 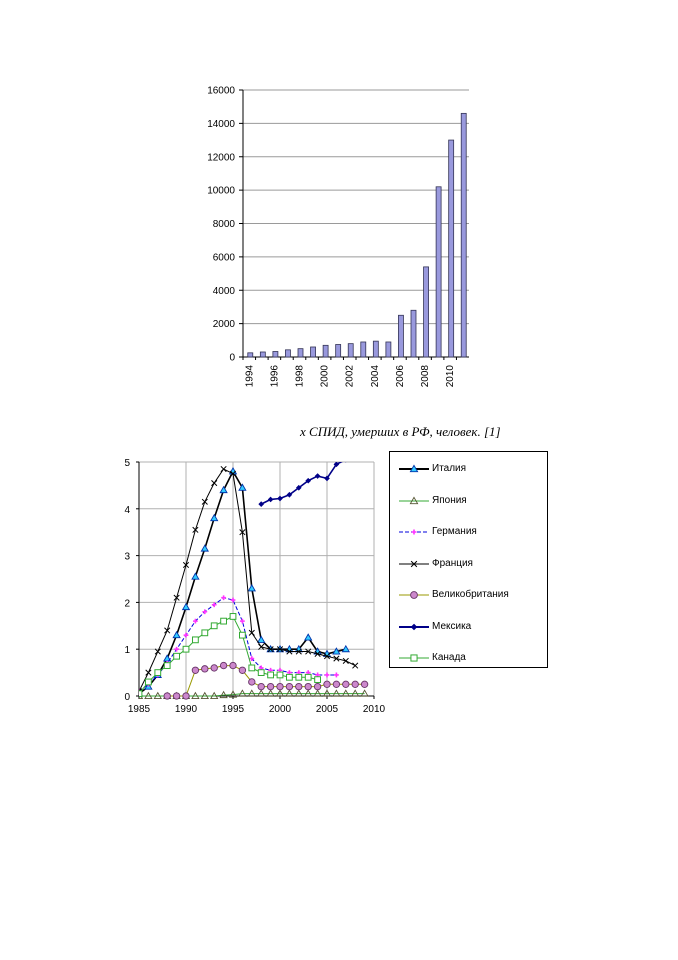 What do you see at coordinates (221, 91) in the screenshot?
I see `y-tick-label: 16000` at bounding box center [221, 91].